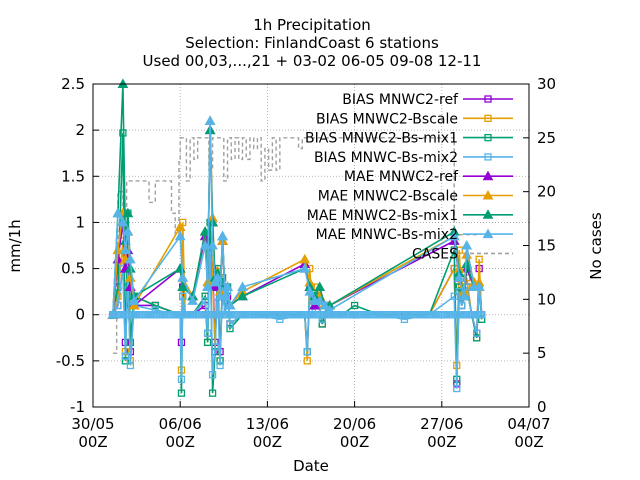 The width and height of the screenshot is (640, 480). Describe the element at coordinates (73, 269) in the screenshot. I see `y-tick-label: 0.5` at that location.